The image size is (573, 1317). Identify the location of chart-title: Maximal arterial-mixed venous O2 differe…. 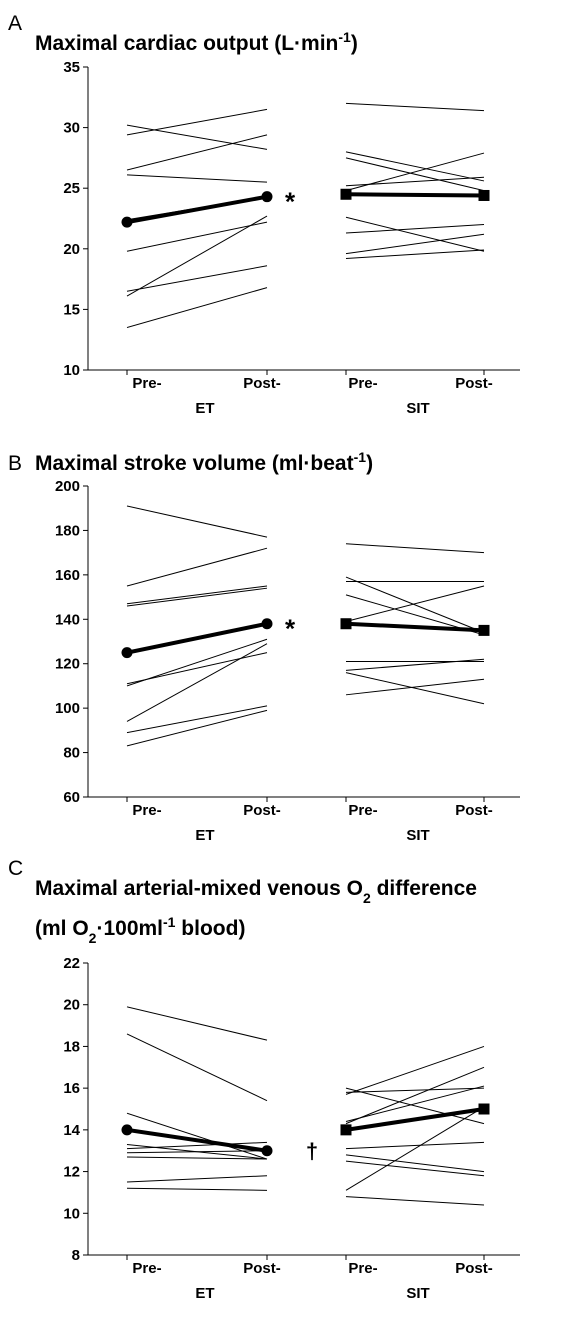
(256, 891).